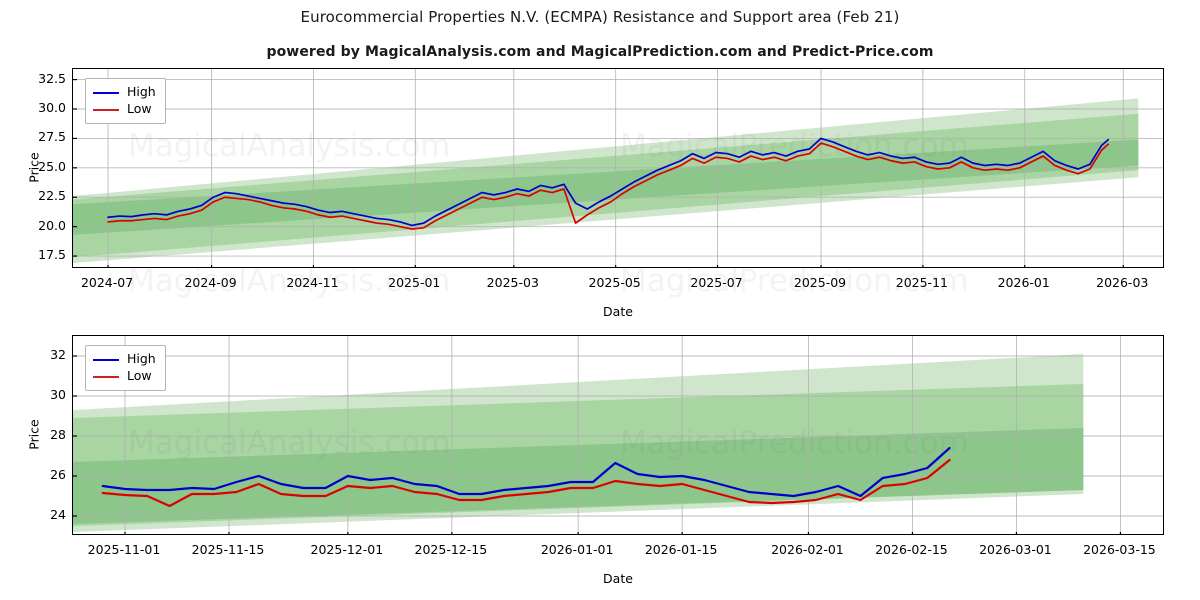  Describe the element at coordinates (52, 225) in the screenshot. I see `y-tick-label: 20.0` at that location.